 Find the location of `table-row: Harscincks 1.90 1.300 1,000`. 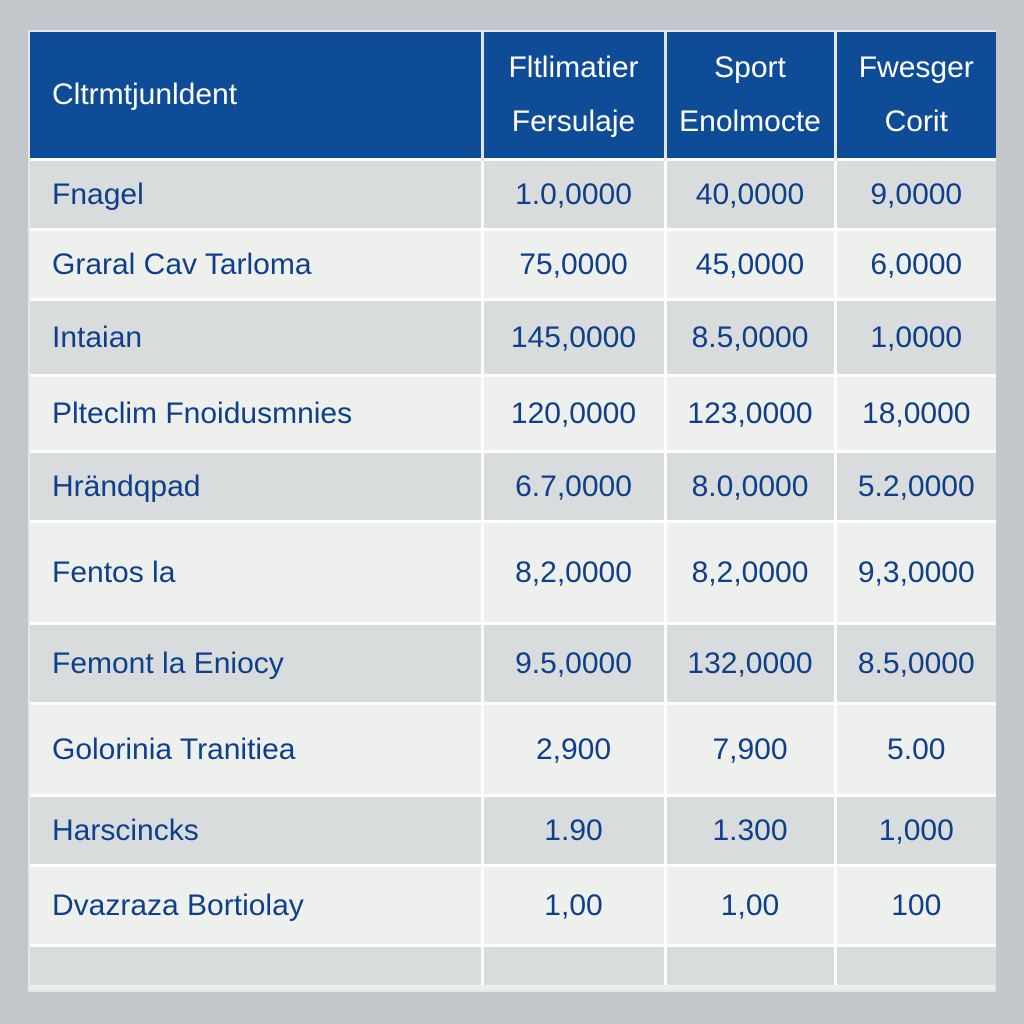

table-row: Harscincks 1.90 1.300 1,000 is located at coordinates (513, 830).